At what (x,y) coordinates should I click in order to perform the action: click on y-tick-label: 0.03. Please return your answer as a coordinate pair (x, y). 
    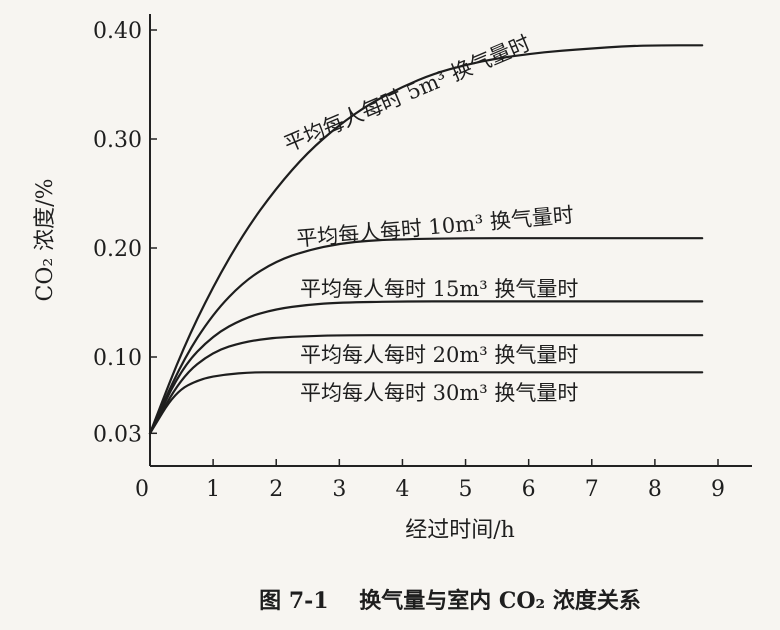
    Looking at the image, I should click on (117, 434).